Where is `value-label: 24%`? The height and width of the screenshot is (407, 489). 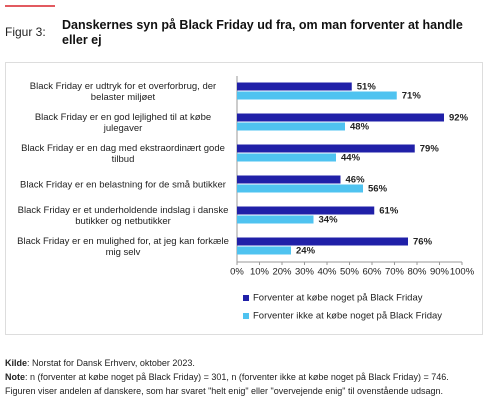 value-label: 24% is located at coordinates (306, 251).